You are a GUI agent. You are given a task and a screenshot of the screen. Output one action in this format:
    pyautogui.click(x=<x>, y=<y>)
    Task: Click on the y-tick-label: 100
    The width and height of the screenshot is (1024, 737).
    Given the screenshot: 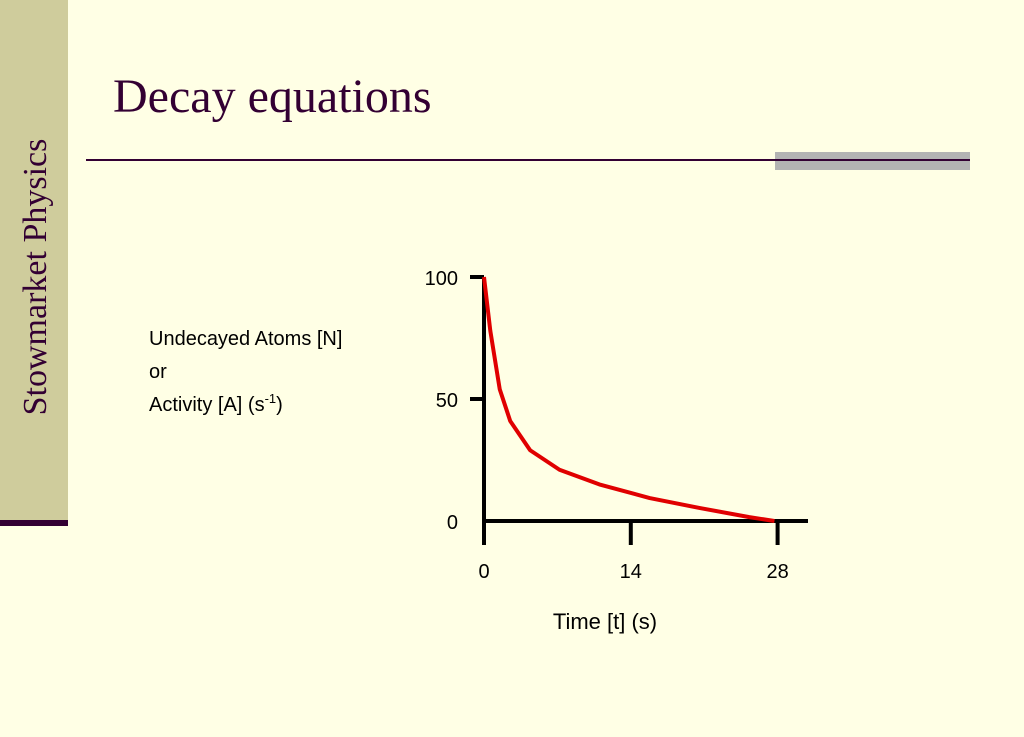 What is the action you would take?
    pyautogui.click(x=441, y=279)
    